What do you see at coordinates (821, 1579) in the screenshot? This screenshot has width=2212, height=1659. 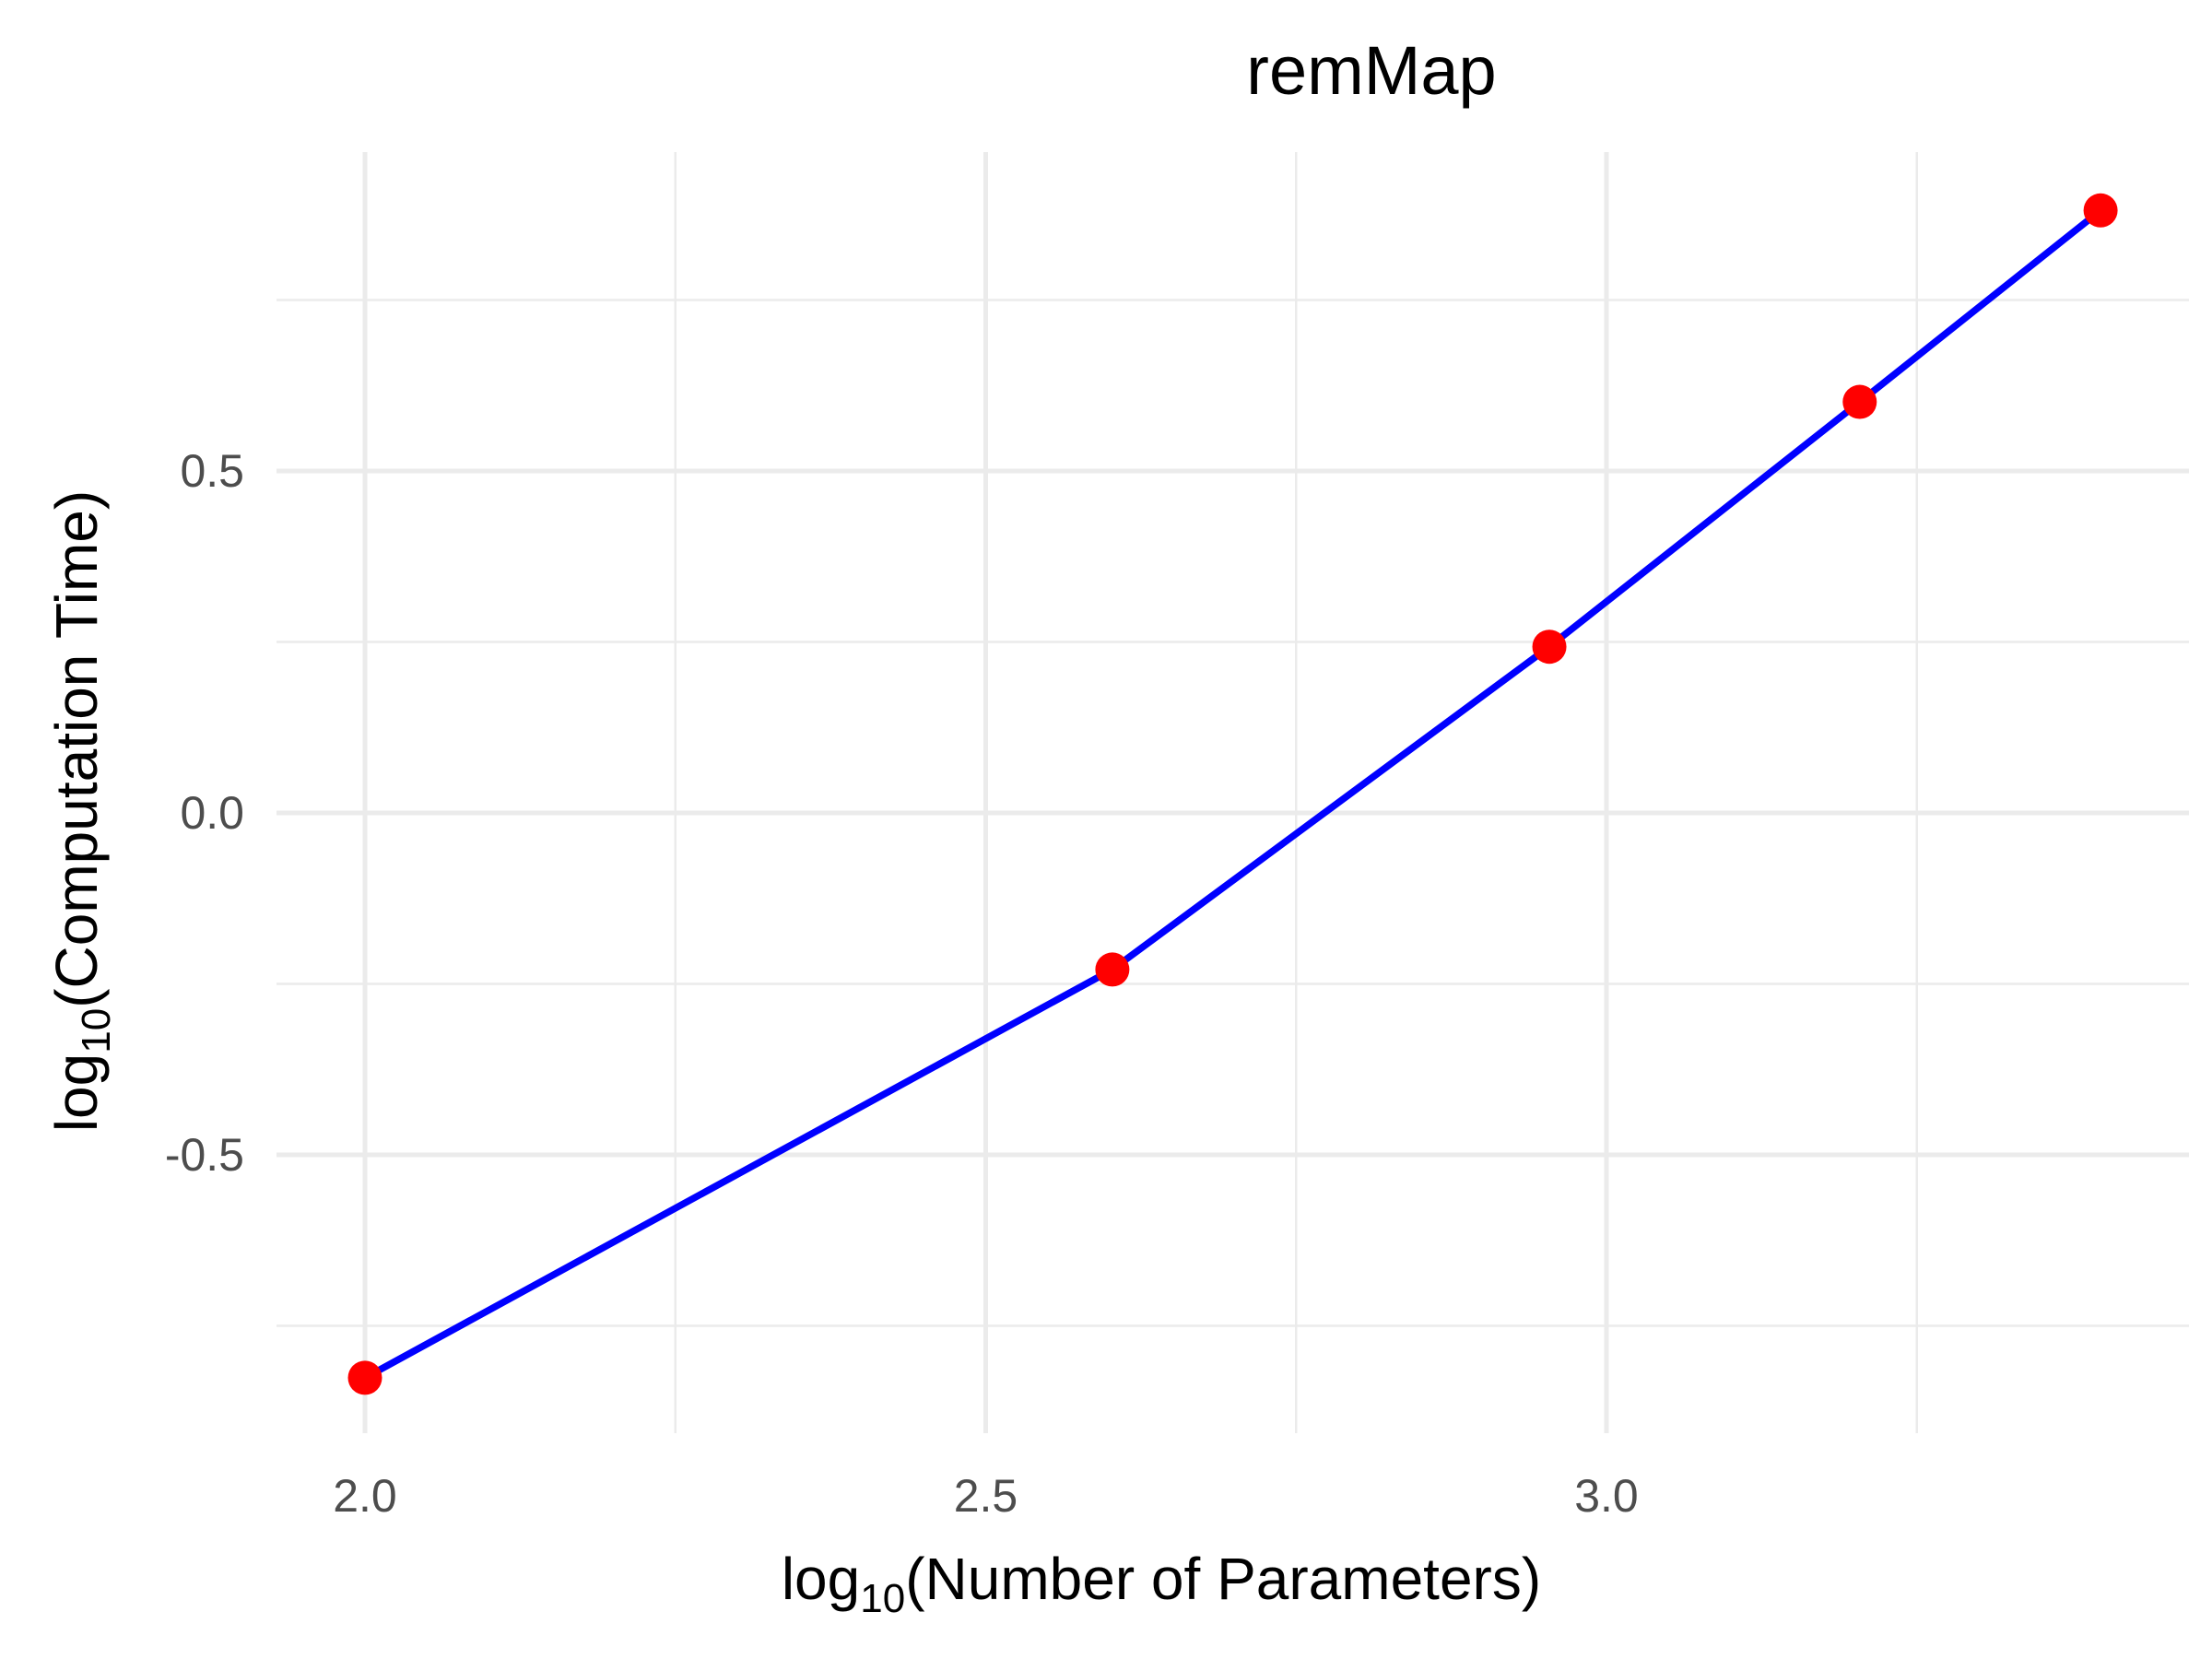 I see `x-axis-title-prefix: log` at bounding box center [821, 1579].